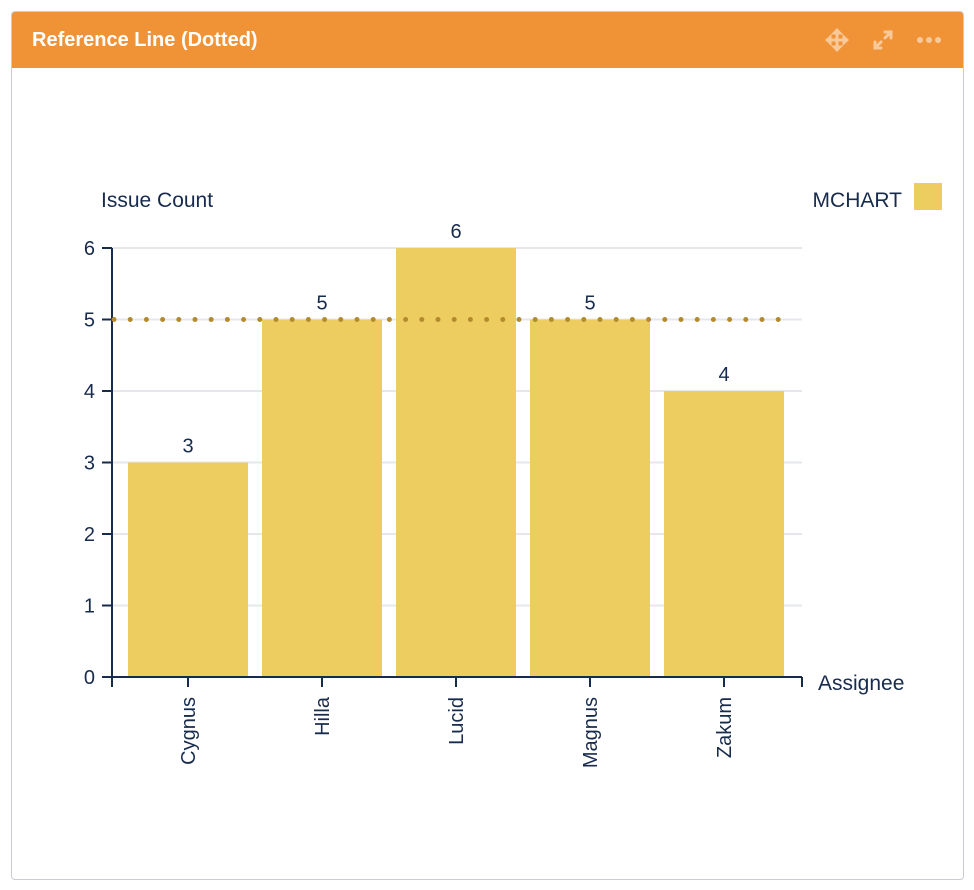 This screenshot has height=890, width=974. What do you see at coordinates (883, 40) in the screenshot?
I see `expand-icon` at bounding box center [883, 40].